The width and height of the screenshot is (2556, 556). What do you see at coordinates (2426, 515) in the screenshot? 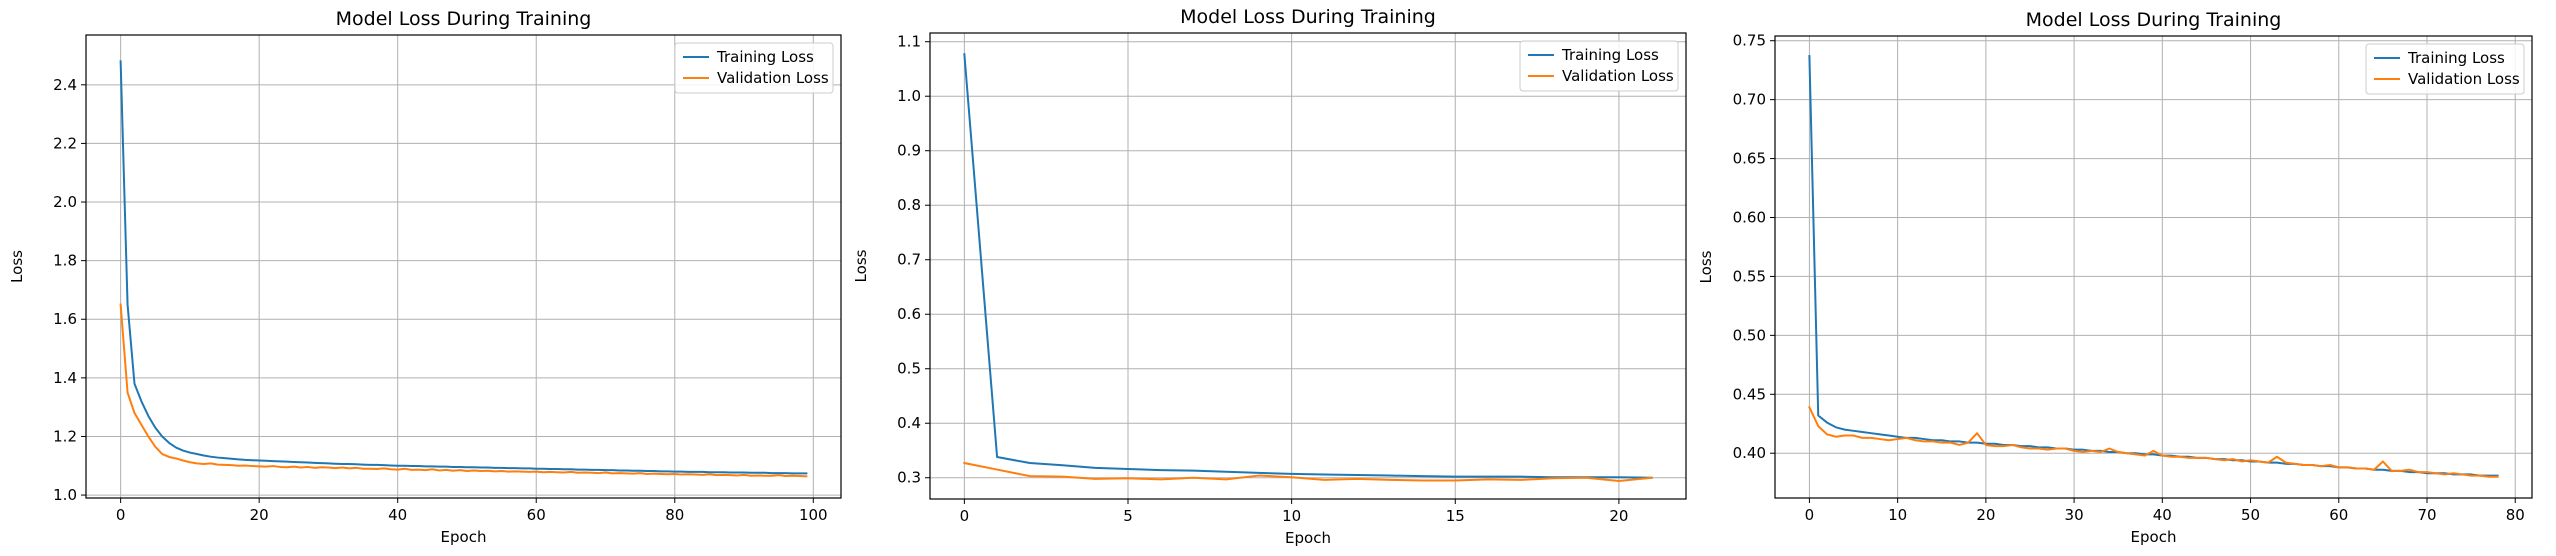
I see `x-tick-label: 70` at bounding box center [2426, 515].